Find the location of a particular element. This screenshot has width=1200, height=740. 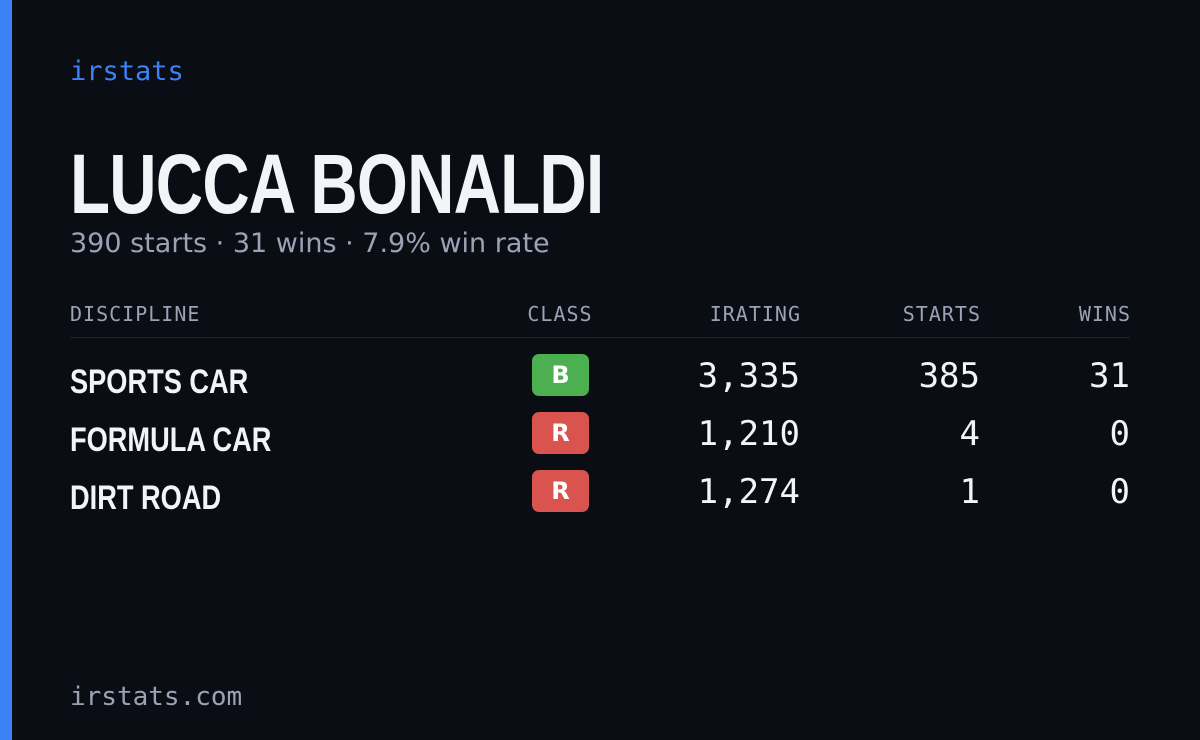

starts: 1 is located at coordinates (969, 492).